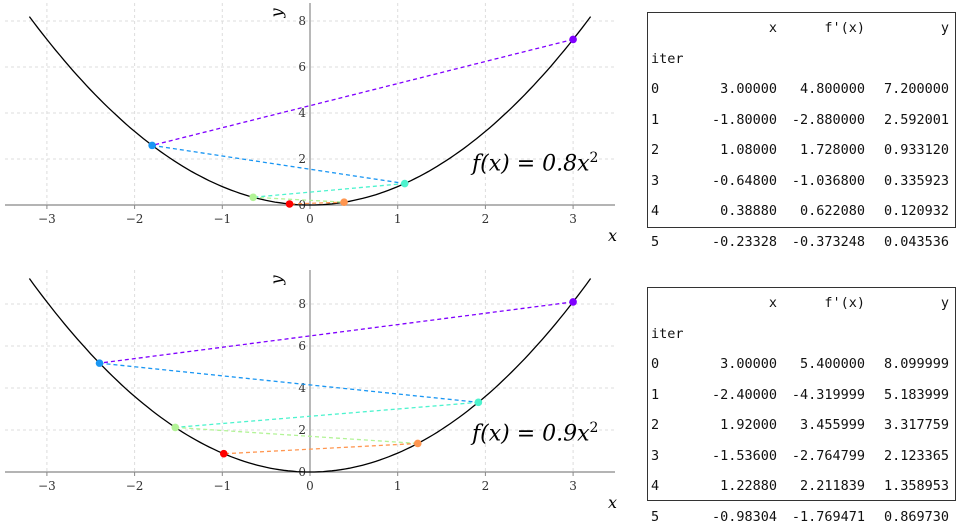  I want to click on table-cell: x, so click(734, 303).